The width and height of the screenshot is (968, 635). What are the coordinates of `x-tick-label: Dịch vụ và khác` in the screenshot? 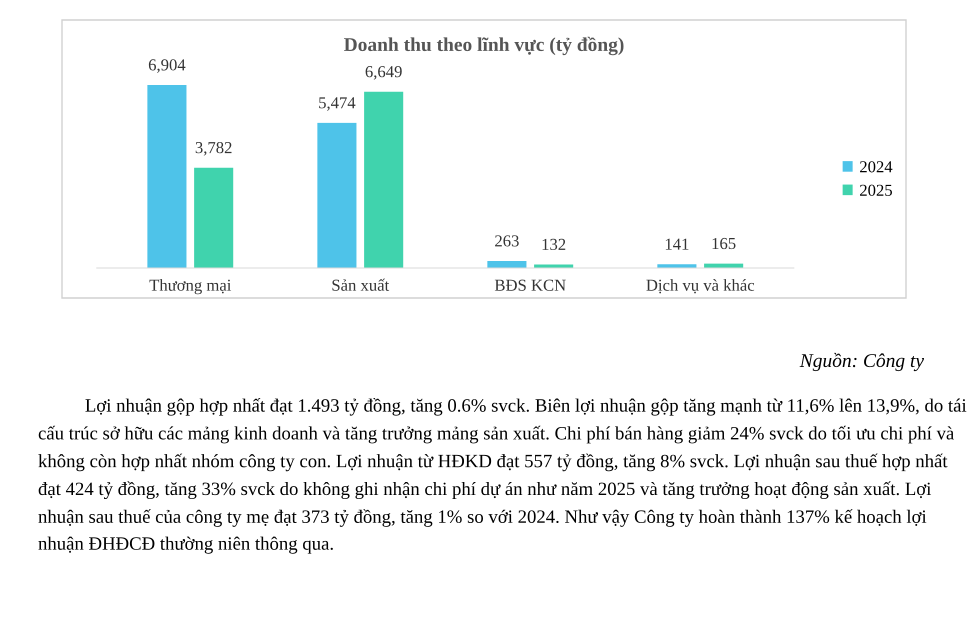 It's located at (700, 286).